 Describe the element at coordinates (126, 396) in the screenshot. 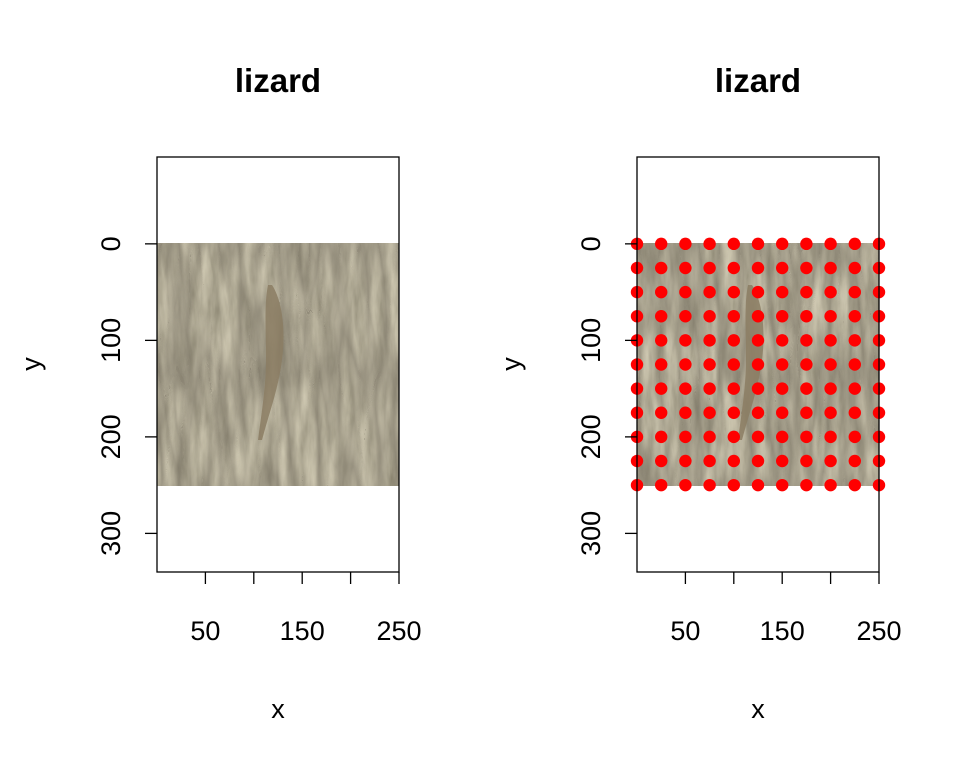

I see `y-axis: 0 100 200 300` at that location.